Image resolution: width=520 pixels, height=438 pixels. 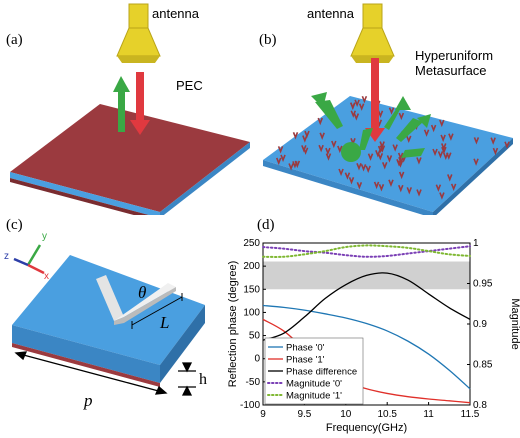 I want to click on axis-triad-icon, so click(x=29, y=259).